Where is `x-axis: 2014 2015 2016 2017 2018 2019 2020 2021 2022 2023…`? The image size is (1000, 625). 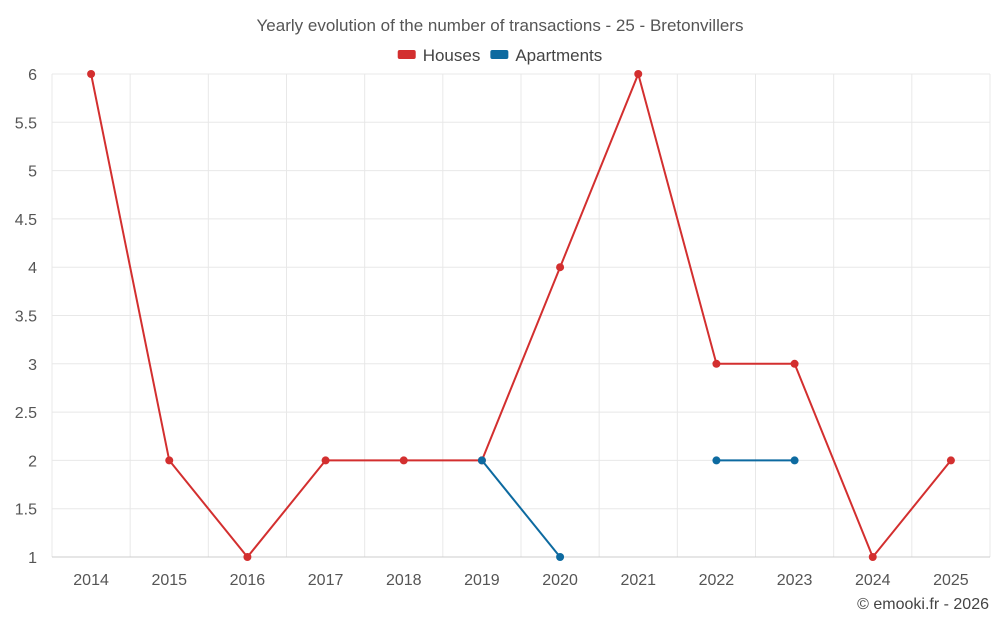
x-axis: 2014 2015 2016 2017 2018 2019 2020 2021 2022 2023… is located at coordinates (521, 580).